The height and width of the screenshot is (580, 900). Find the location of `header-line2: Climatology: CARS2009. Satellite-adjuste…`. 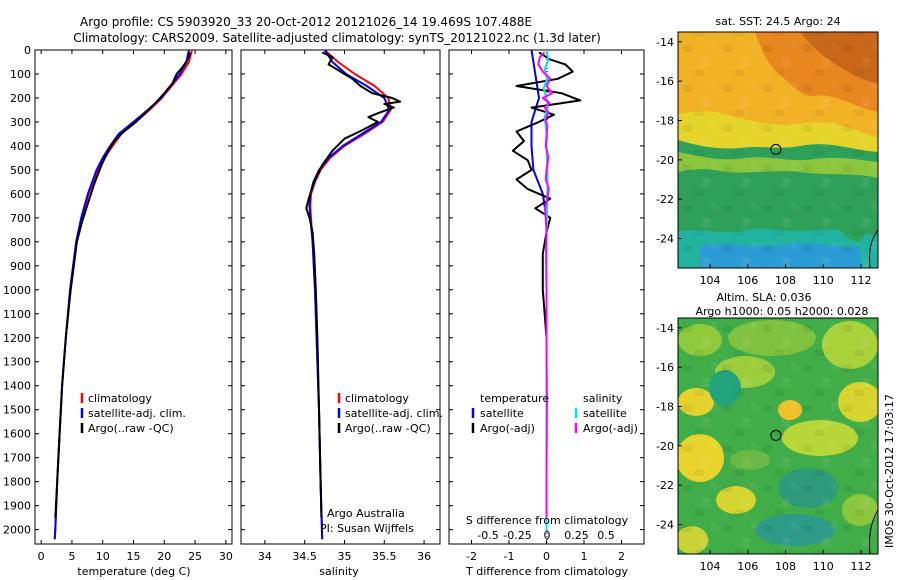

header-line2: Climatology: CARS2009. Satellite-adjuste… is located at coordinates (337, 38).